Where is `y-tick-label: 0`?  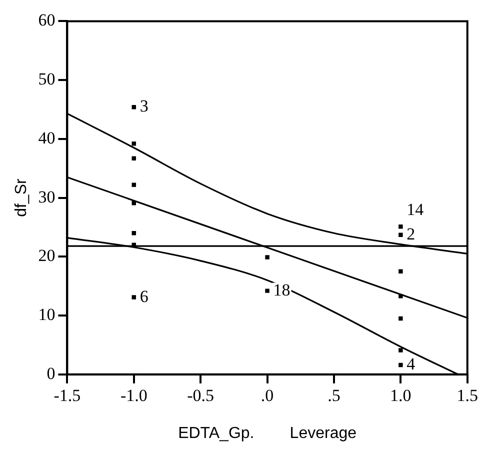 y-tick-label: 0 is located at coordinates (51, 373).